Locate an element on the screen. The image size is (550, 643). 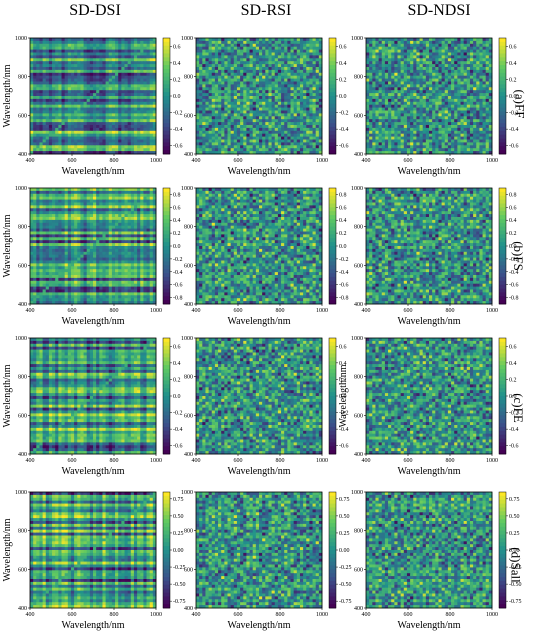
colorbar-segment is located at coordinates (332, 40).